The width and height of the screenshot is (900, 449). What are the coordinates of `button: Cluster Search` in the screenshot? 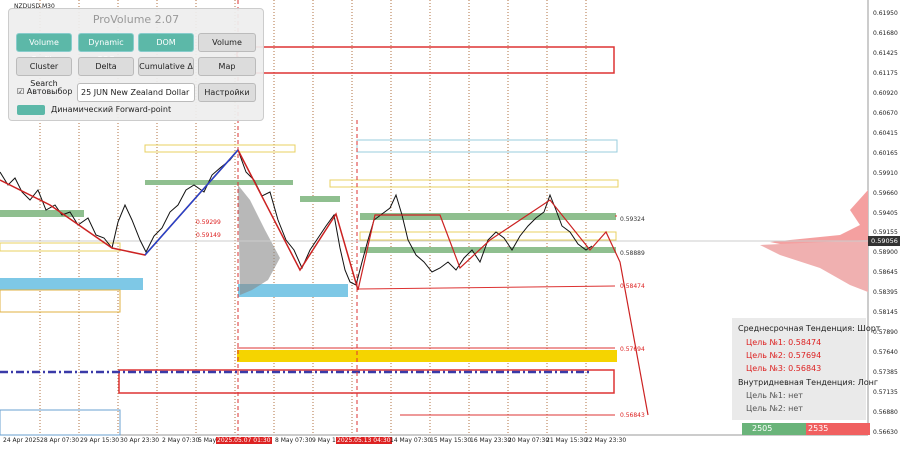 It's located at (44, 72).